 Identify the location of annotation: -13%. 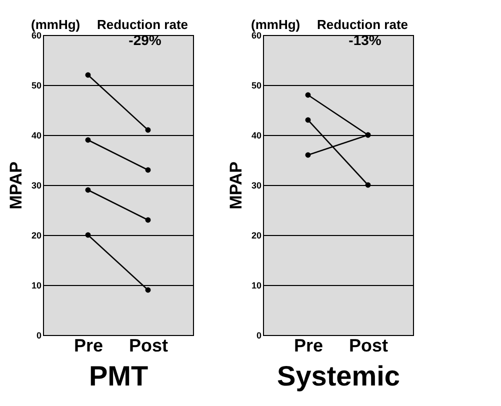
(365, 40).